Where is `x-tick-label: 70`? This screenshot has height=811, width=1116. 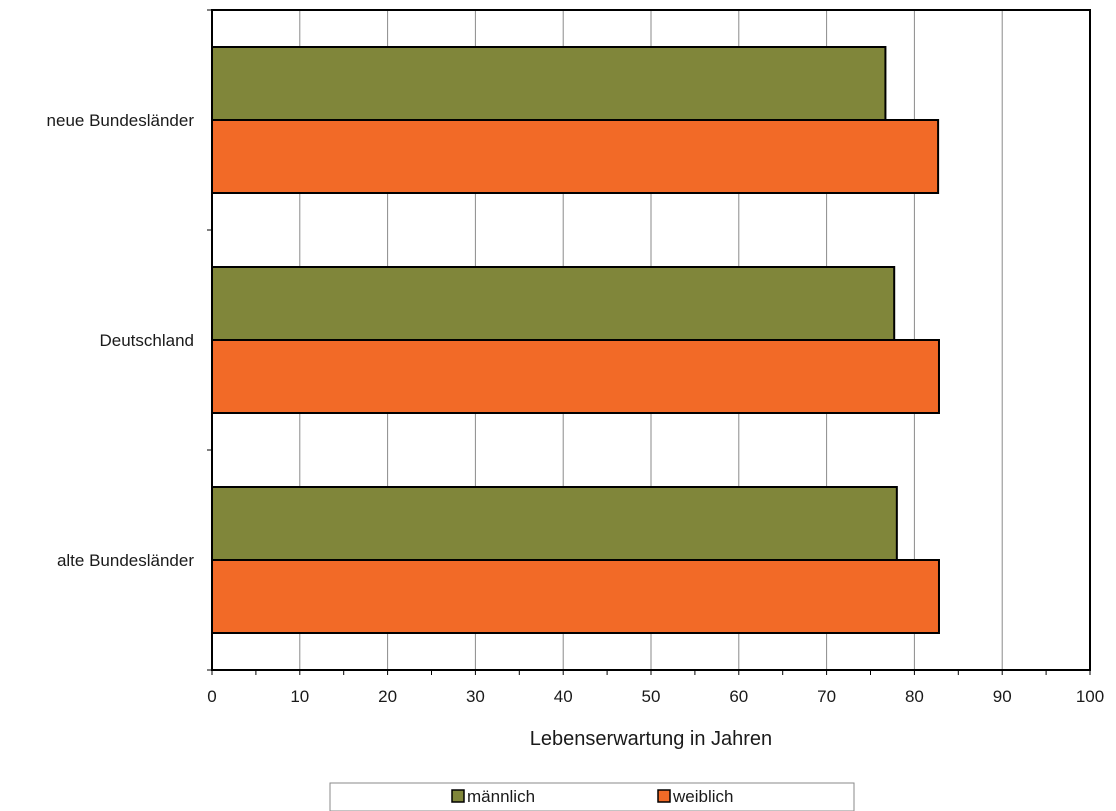 x-tick-label: 70 is located at coordinates (826, 696).